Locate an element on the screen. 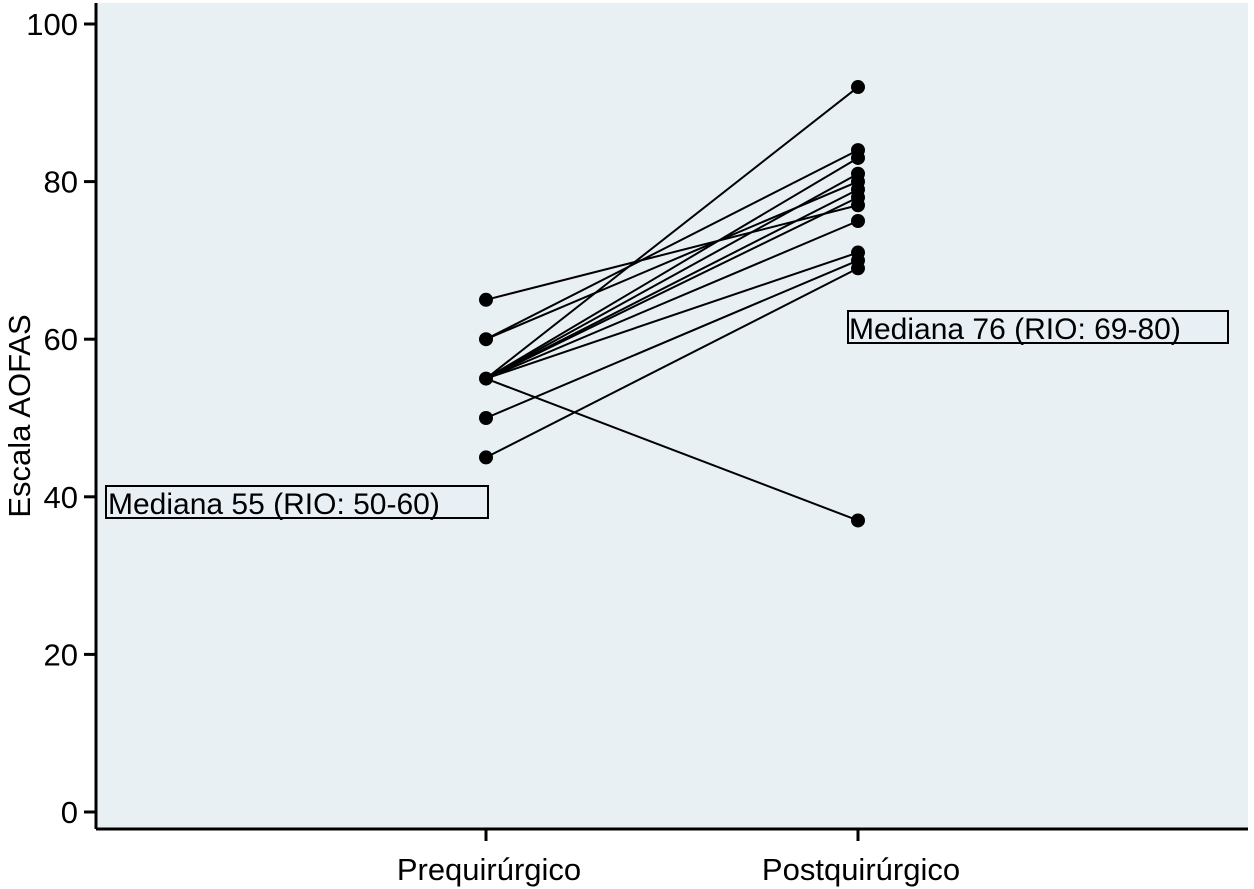 The image size is (1254, 889). annotation-prequirurgico: Mediana 55 (RIO: 50-60) is located at coordinates (297, 503).